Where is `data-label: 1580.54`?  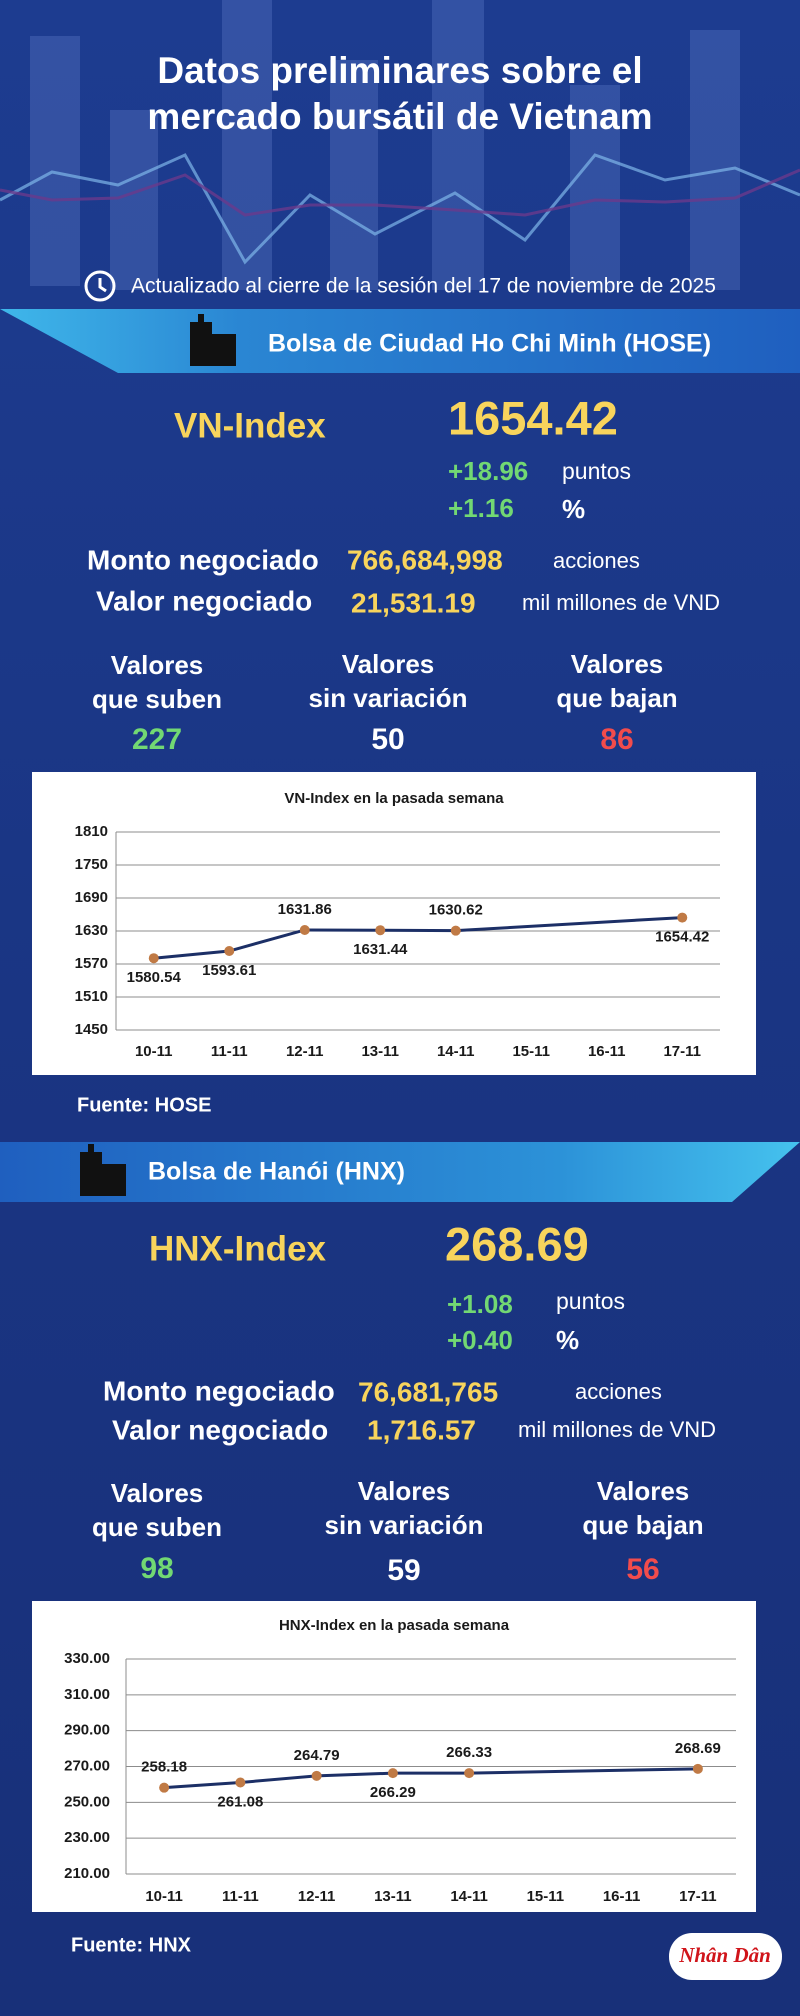
data-label: 1580.54 is located at coordinates (154, 977).